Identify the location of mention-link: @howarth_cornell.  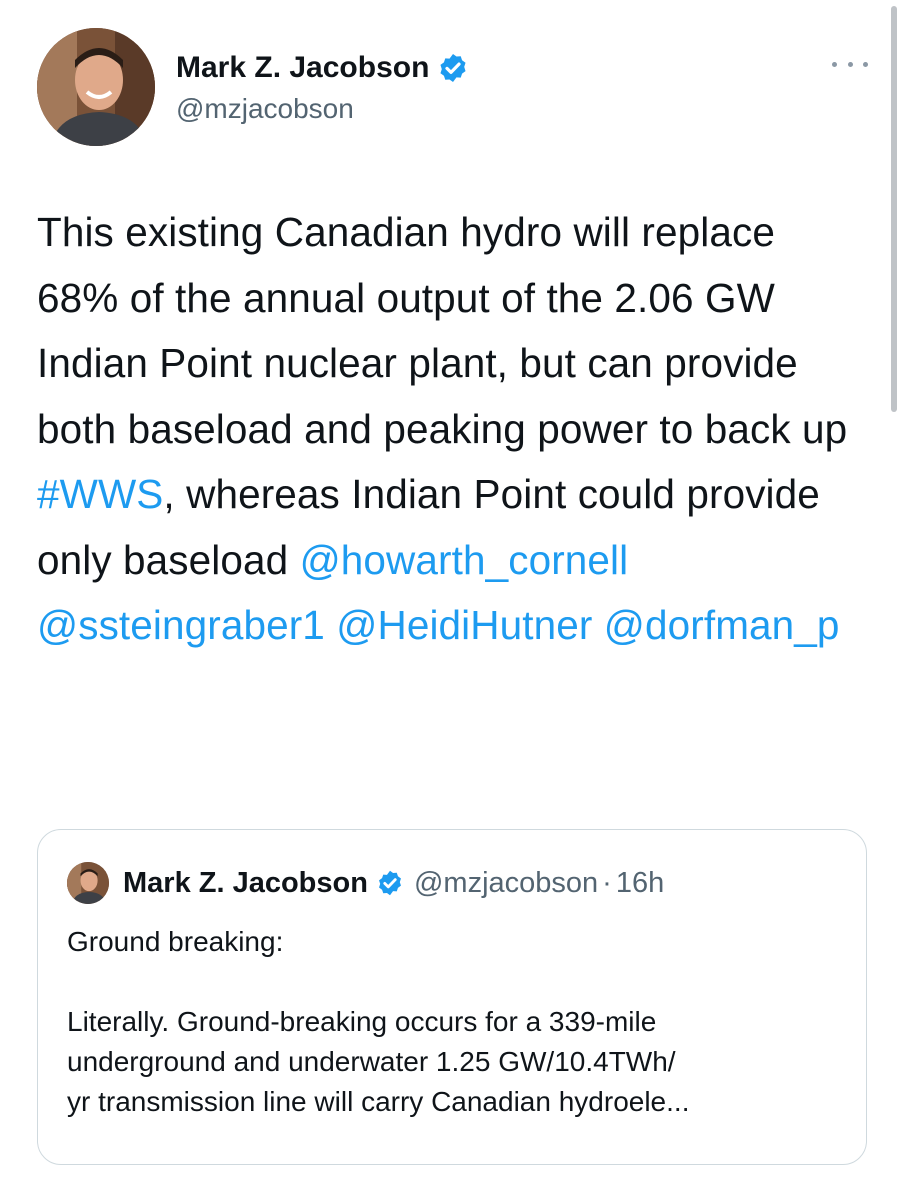
(464, 559).